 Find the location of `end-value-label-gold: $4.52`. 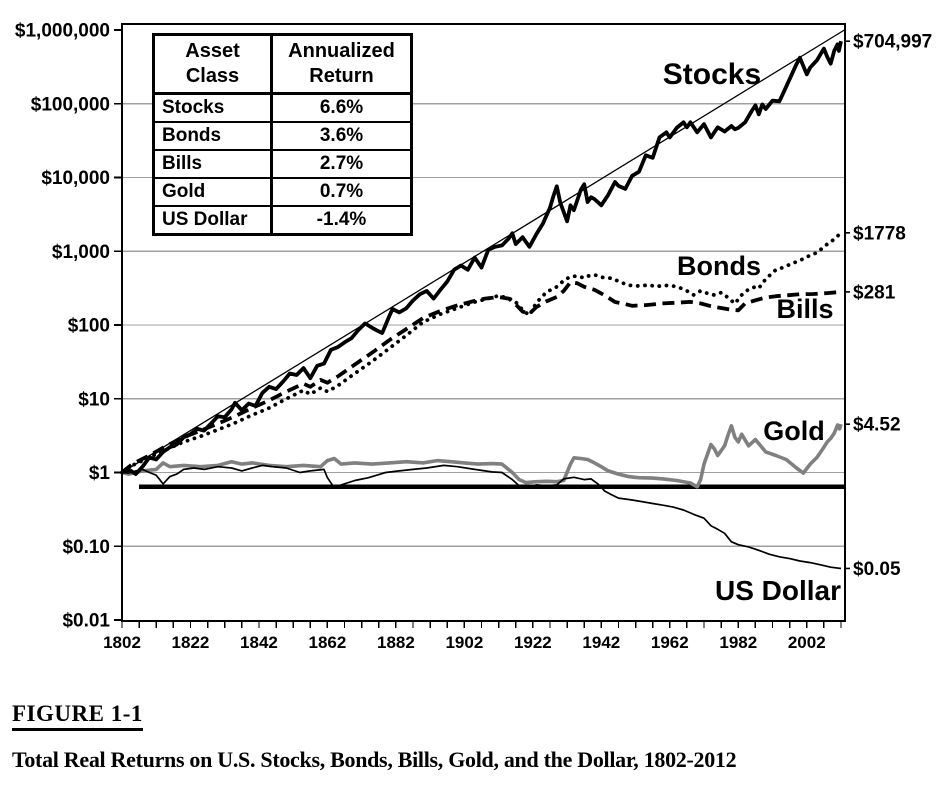

end-value-label-gold: $4.52 is located at coordinates (877, 425).